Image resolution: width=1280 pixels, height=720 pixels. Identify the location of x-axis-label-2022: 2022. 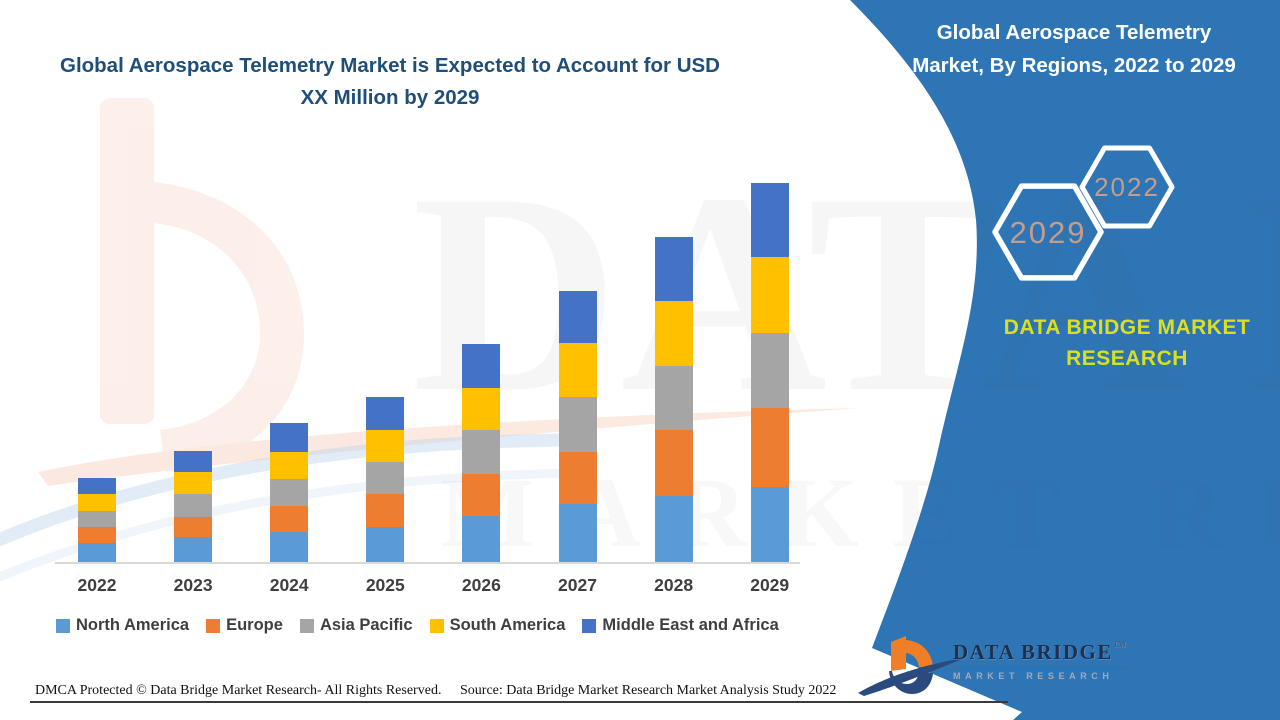
(97, 585).